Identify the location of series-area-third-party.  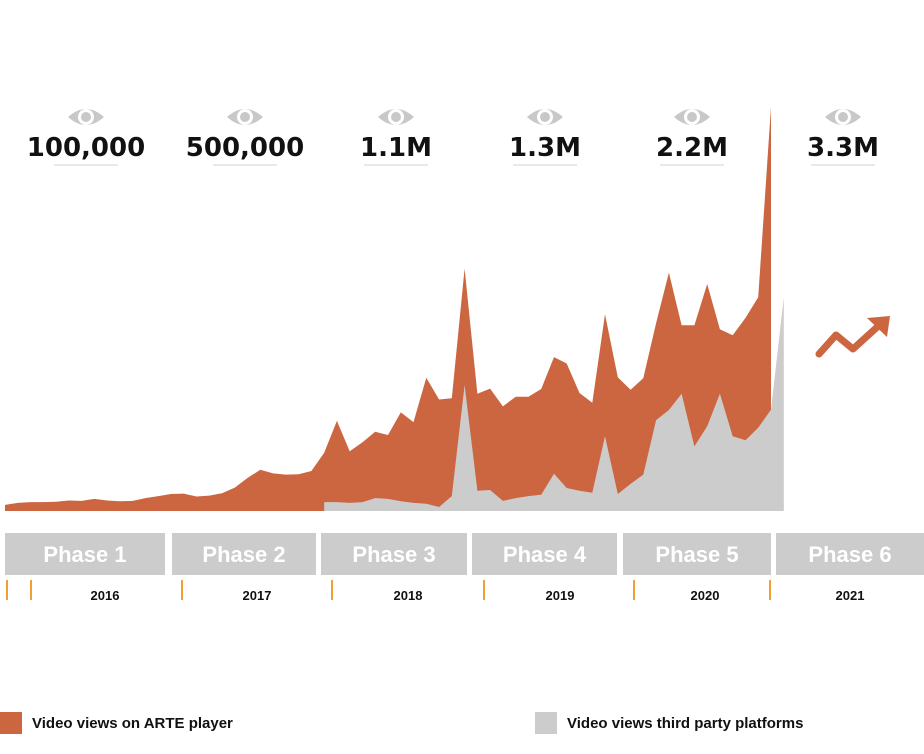
(554, 404).